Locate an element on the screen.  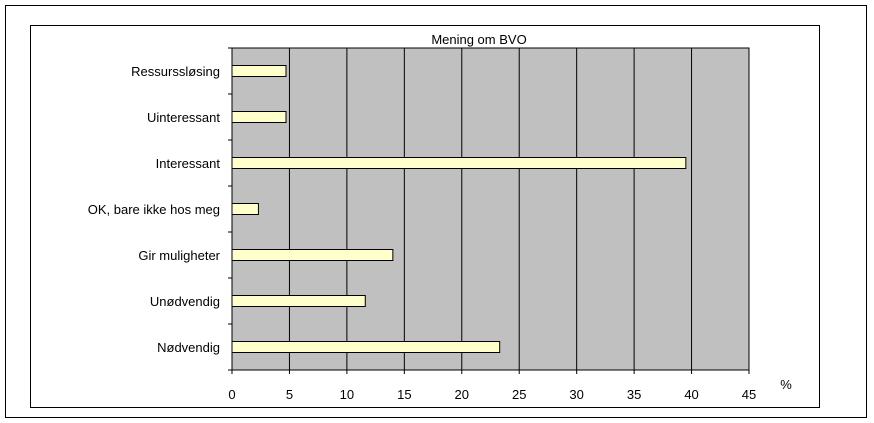
x-tick-label: 10 is located at coordinates (347, 394).